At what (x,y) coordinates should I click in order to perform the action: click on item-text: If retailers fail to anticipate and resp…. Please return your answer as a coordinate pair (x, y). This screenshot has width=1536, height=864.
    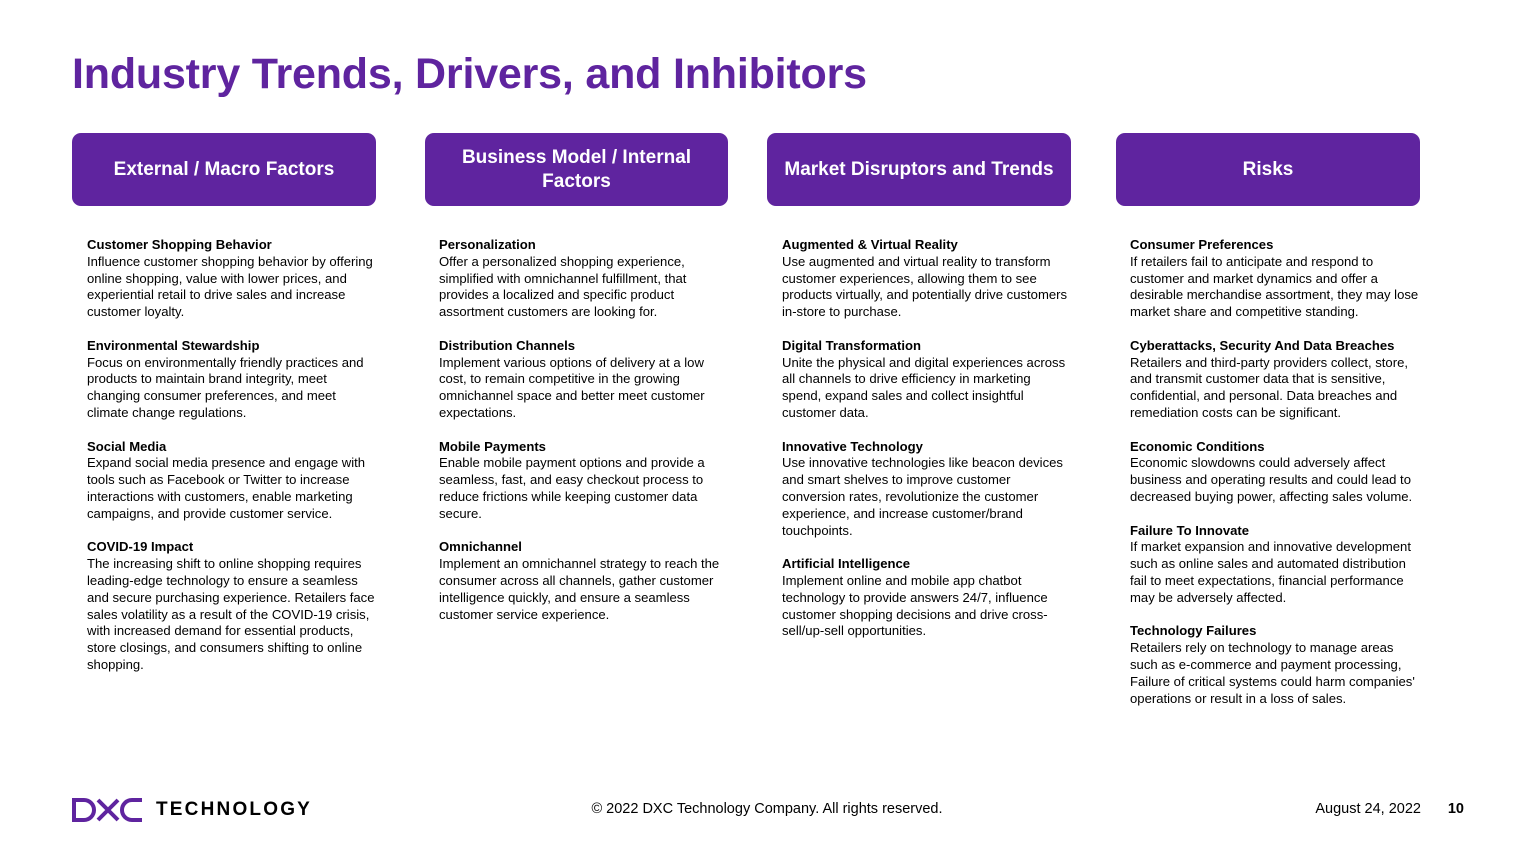
    Looking at the image, I should click on (1274, 286).